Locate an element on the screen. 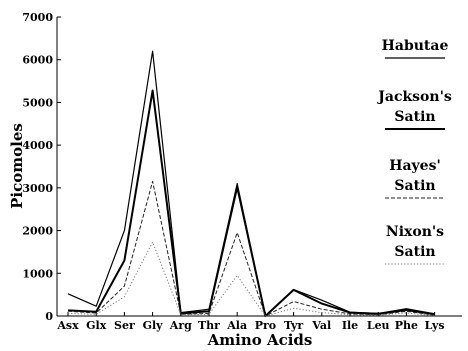  x-tick-label: Arg is located at coordinates (180, 325).